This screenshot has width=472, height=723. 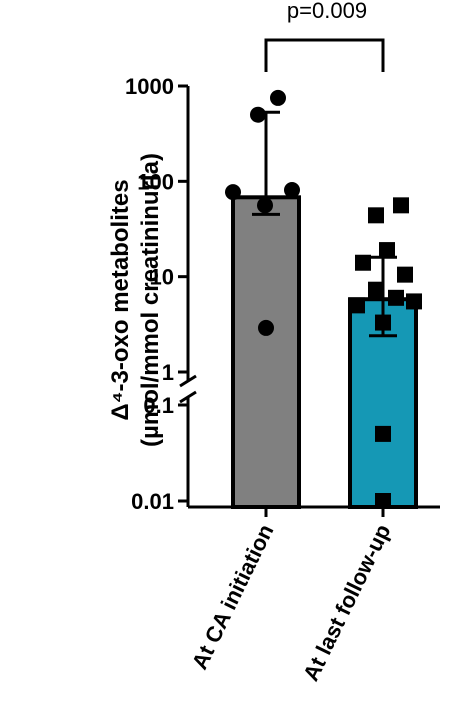 I want to click on x-tick-label: At last follow-up, so click(x=346, y=602).